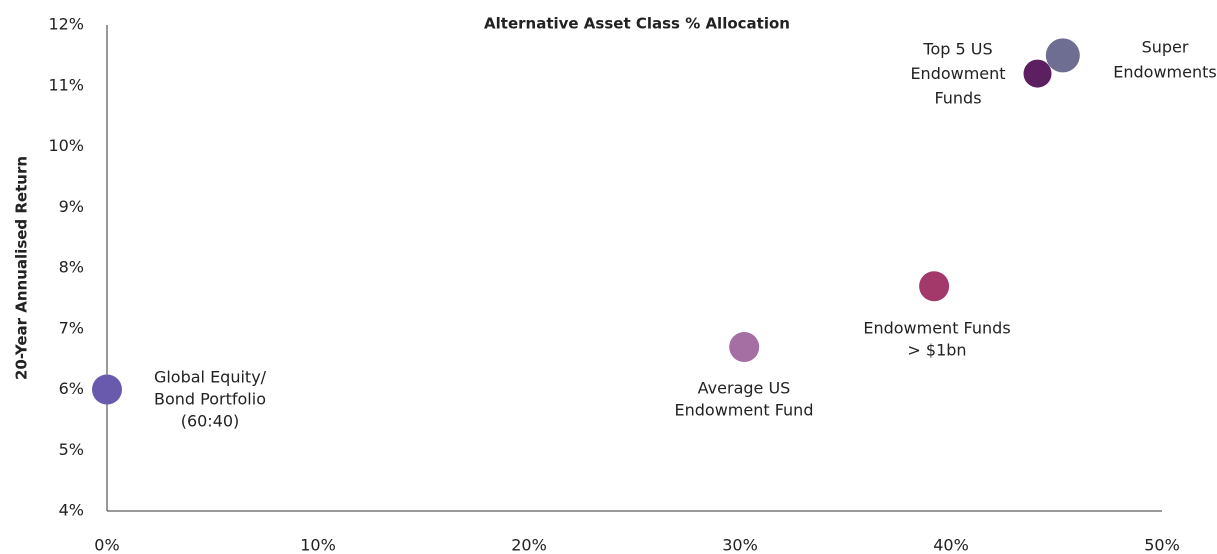 This screenshot has width=1217, height=554. I want to click on y-tick-label: 7%, so click(71, 327).